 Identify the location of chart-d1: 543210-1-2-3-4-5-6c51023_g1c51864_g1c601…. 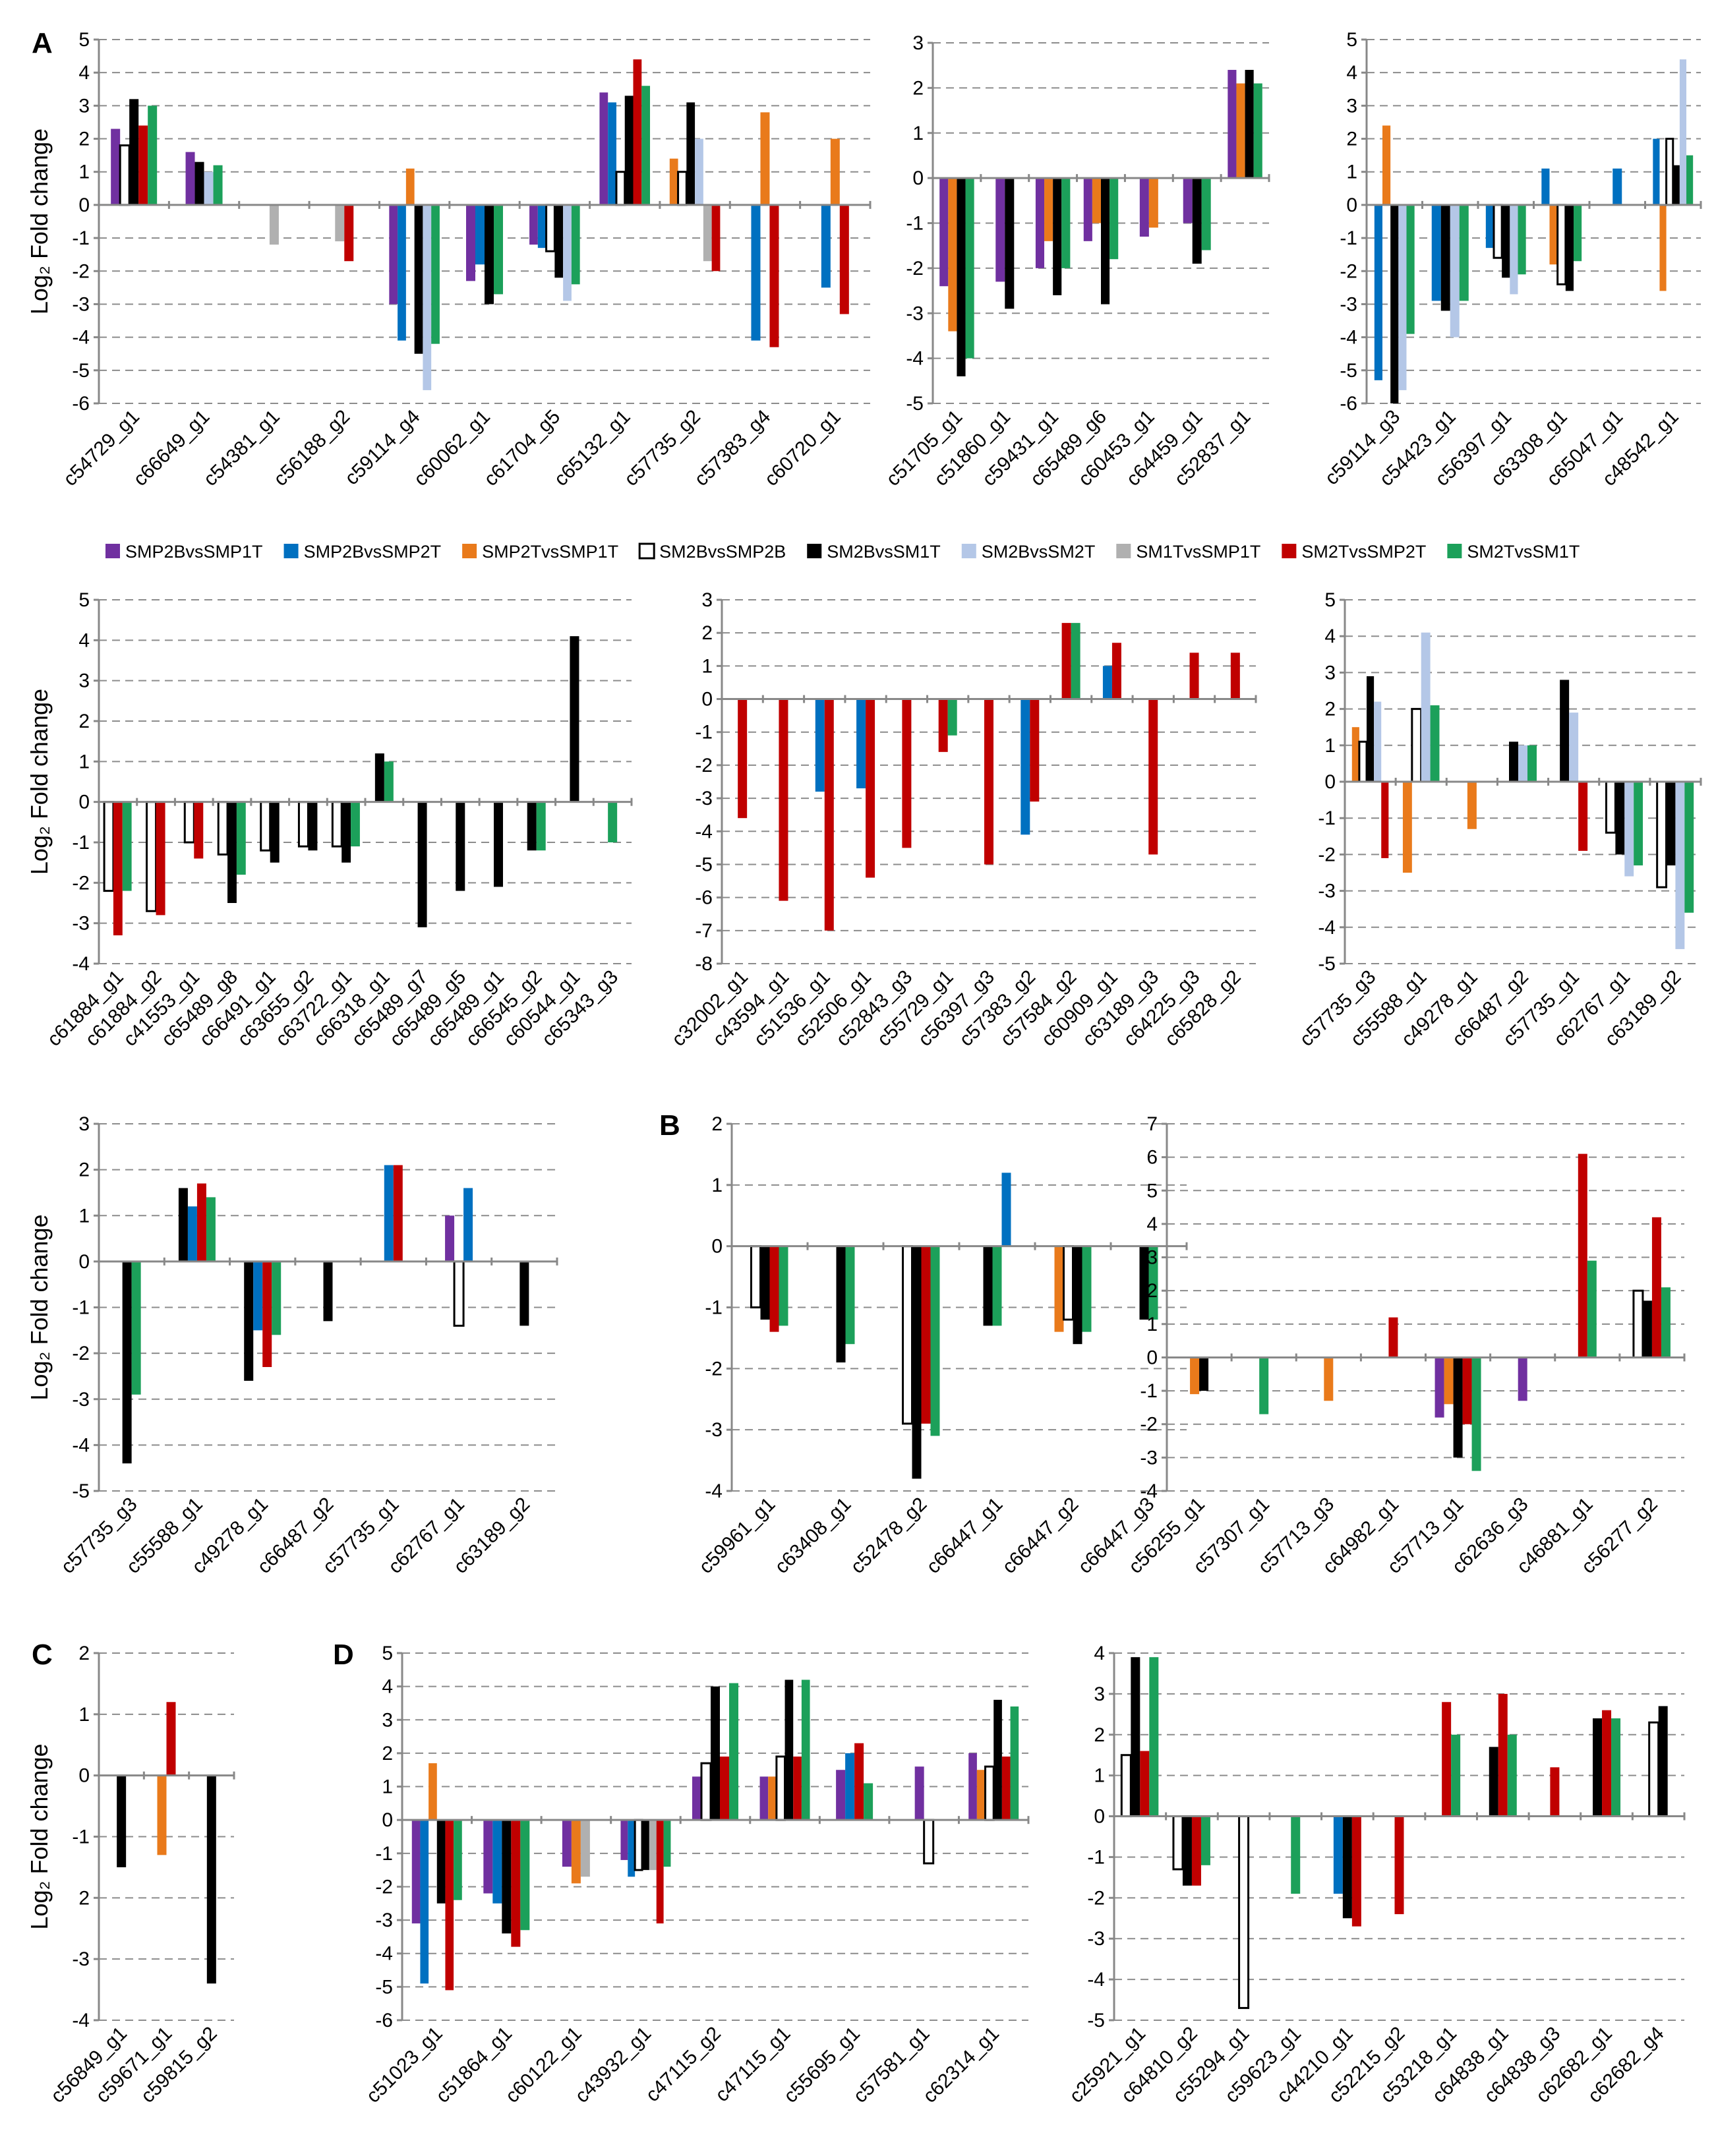
(696, 1875).